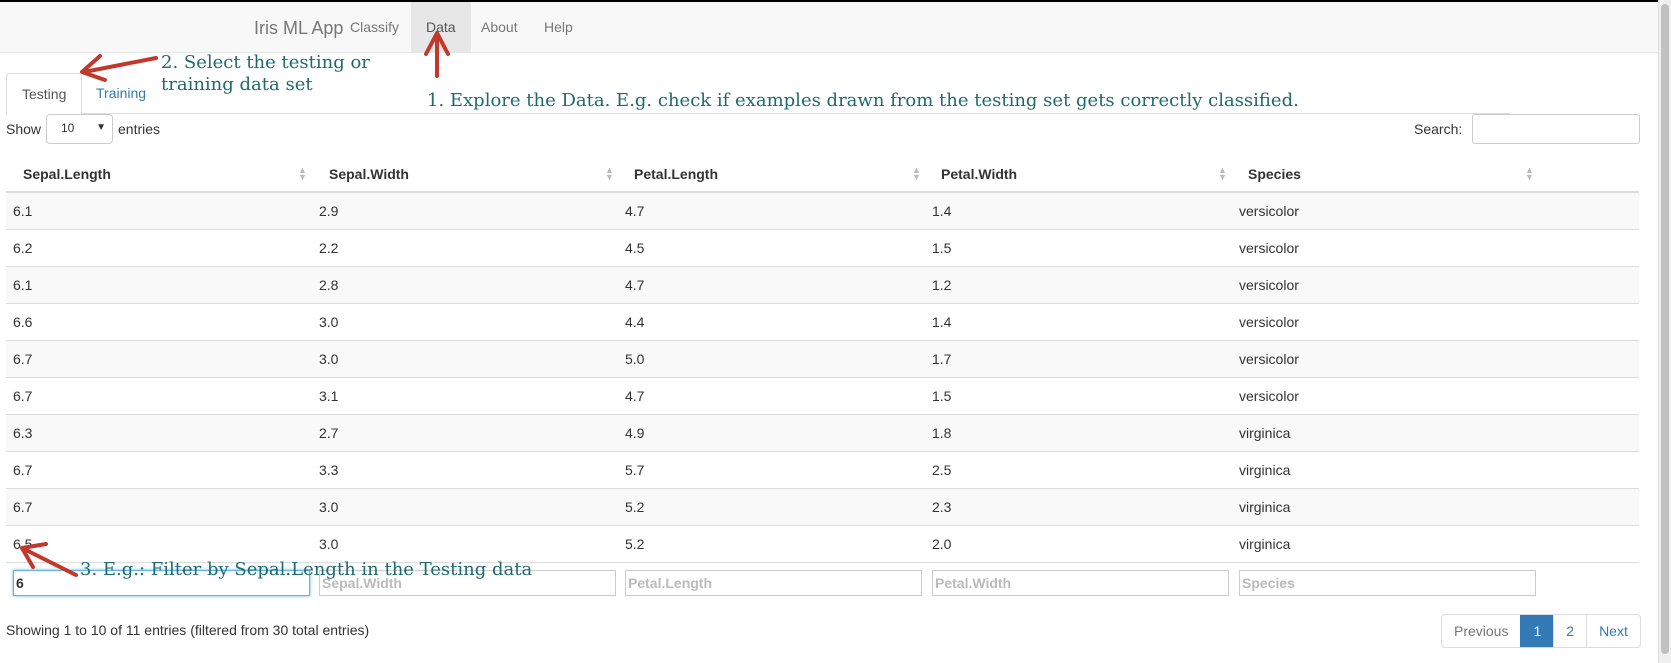 Image resolution: width=1671 pixels, height=663 pixels. I want to click on filter-sepal-length-input: 6, so click(161, 583).